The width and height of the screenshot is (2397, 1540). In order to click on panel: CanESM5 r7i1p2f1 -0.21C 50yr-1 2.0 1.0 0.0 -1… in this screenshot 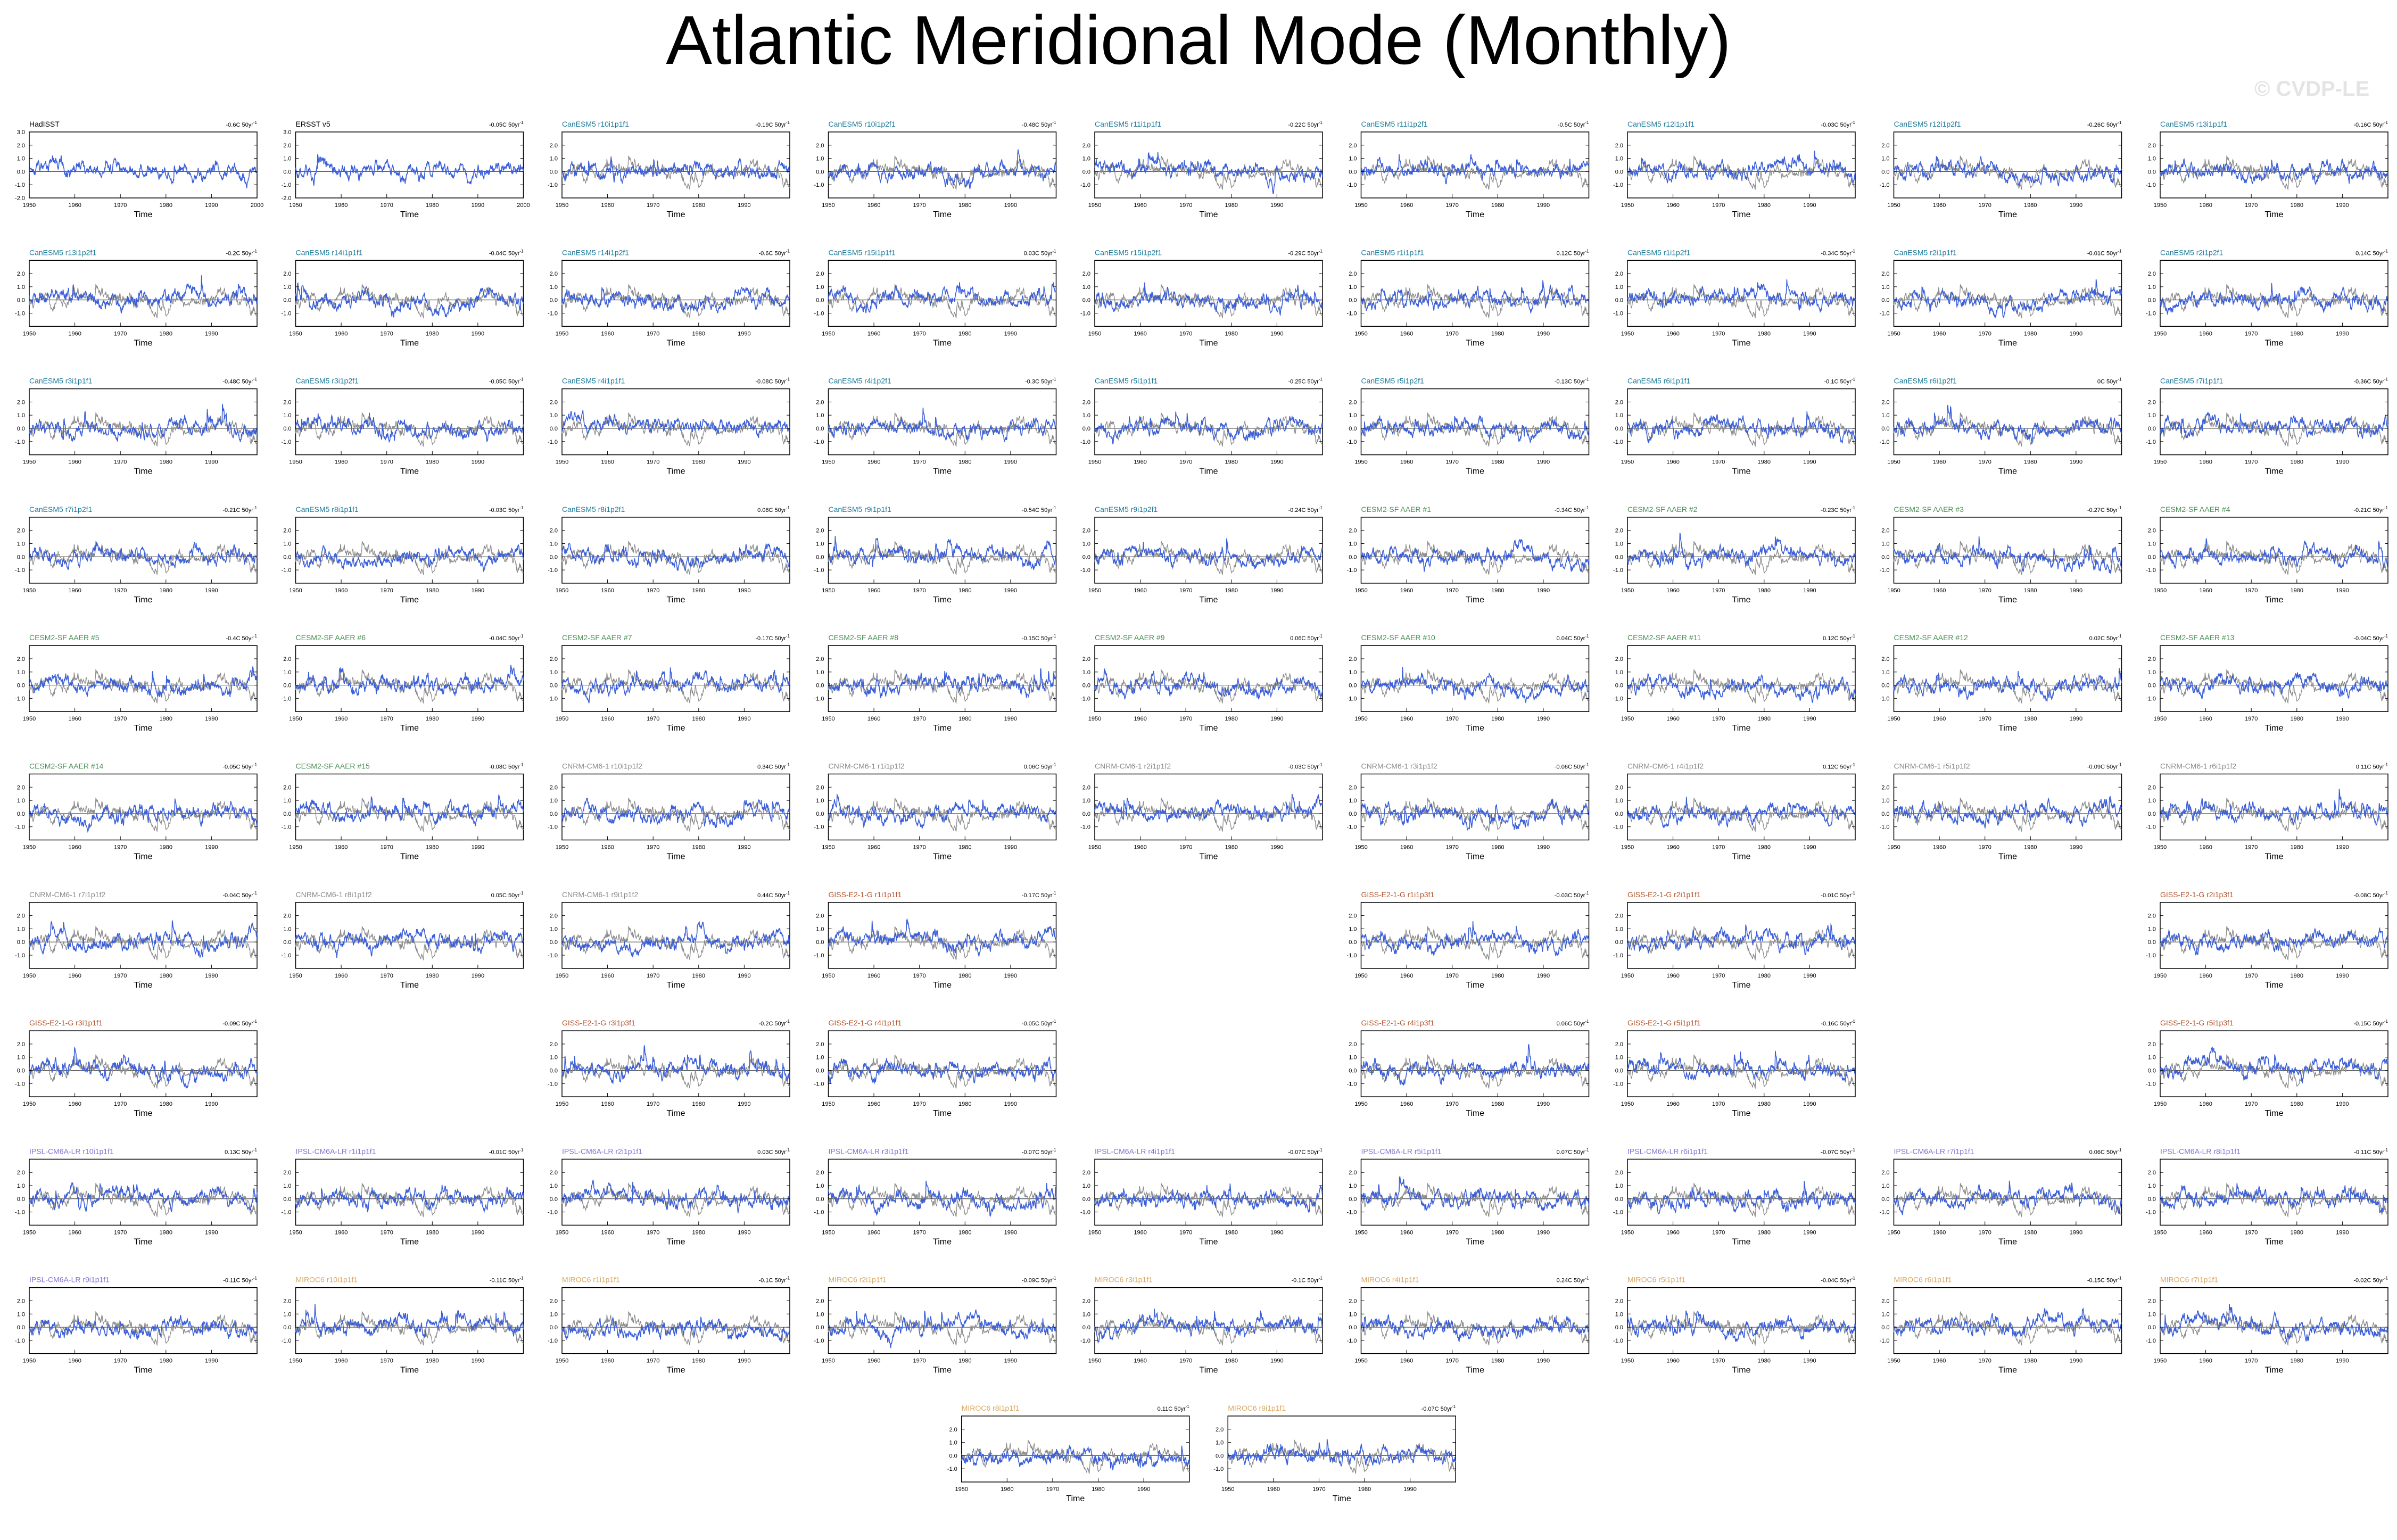, I will do `click(136, 555)`.